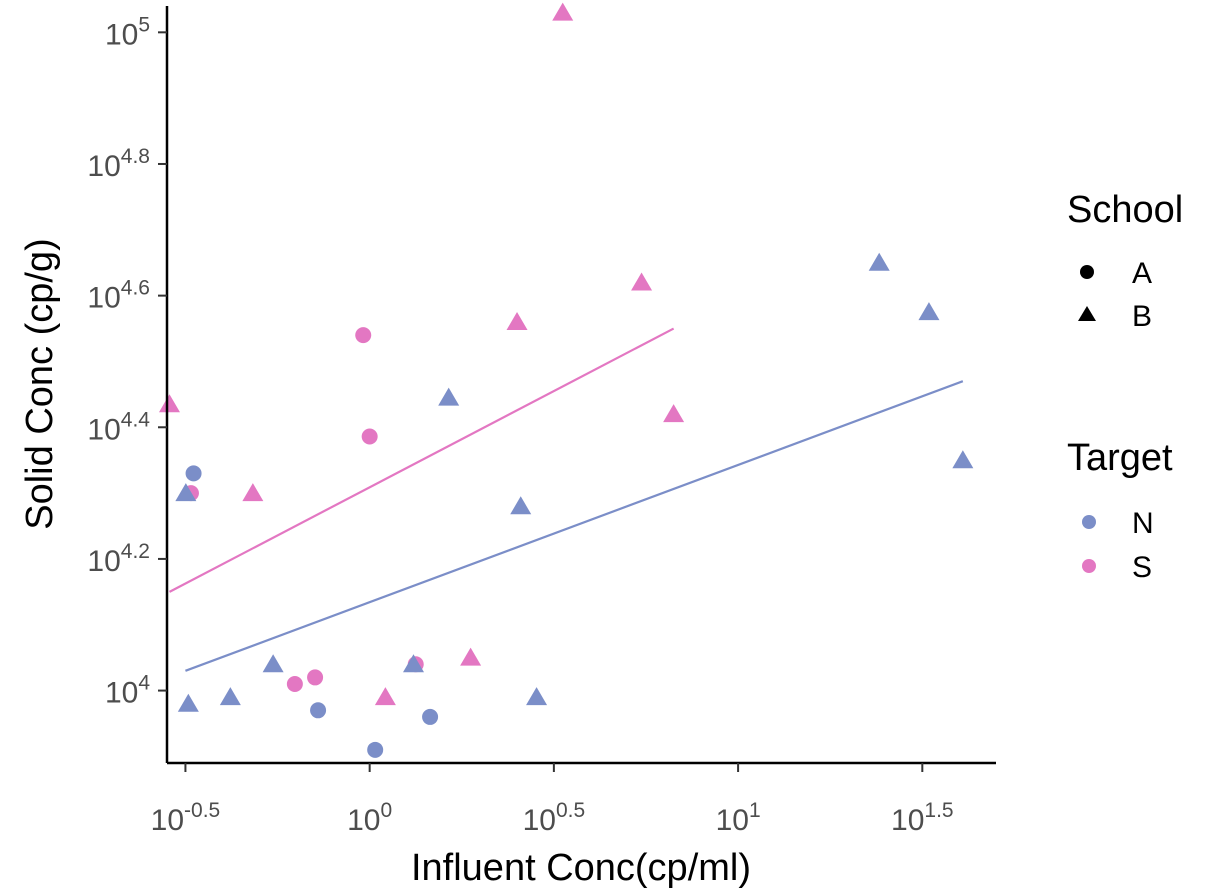 The width and height of the screenshot is (1214, 894). What do you see at coordinates (922, 818) in the screenshot?
I see `x-tick-label: 101.5` at bounding box center [922, 818].